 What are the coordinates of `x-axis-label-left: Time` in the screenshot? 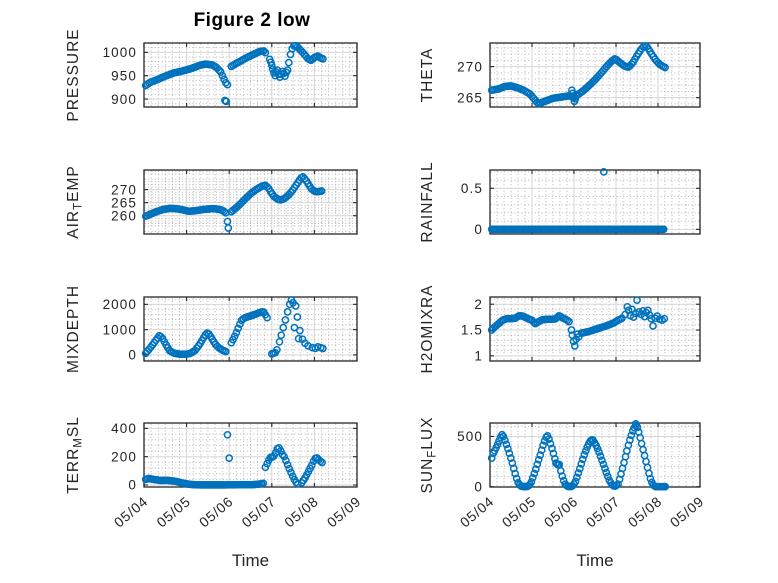 It's located at (250, 560).